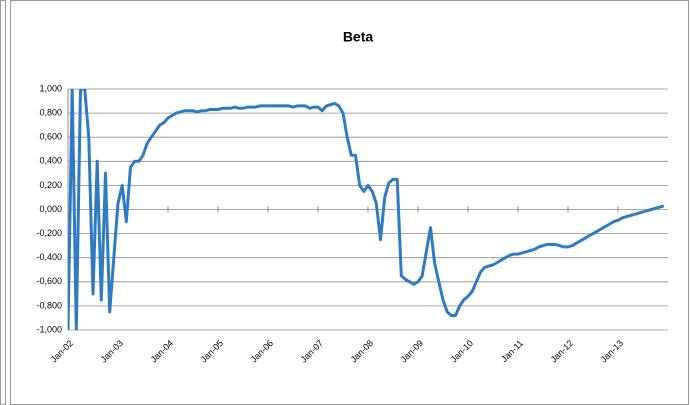 The height and width of the screenshot is (405, 690). I want to click on y-tick-label: -0,400, so click(49, 257).